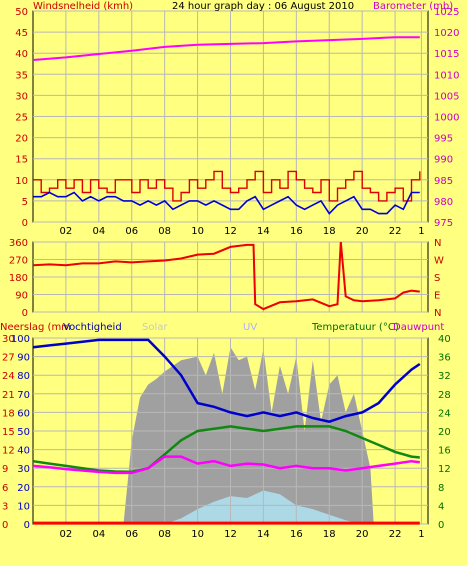  What do you see at coordinates (8, 395) in the screenshot?
I see `rain-tick-label: 21` at bounding box center [8, 395].